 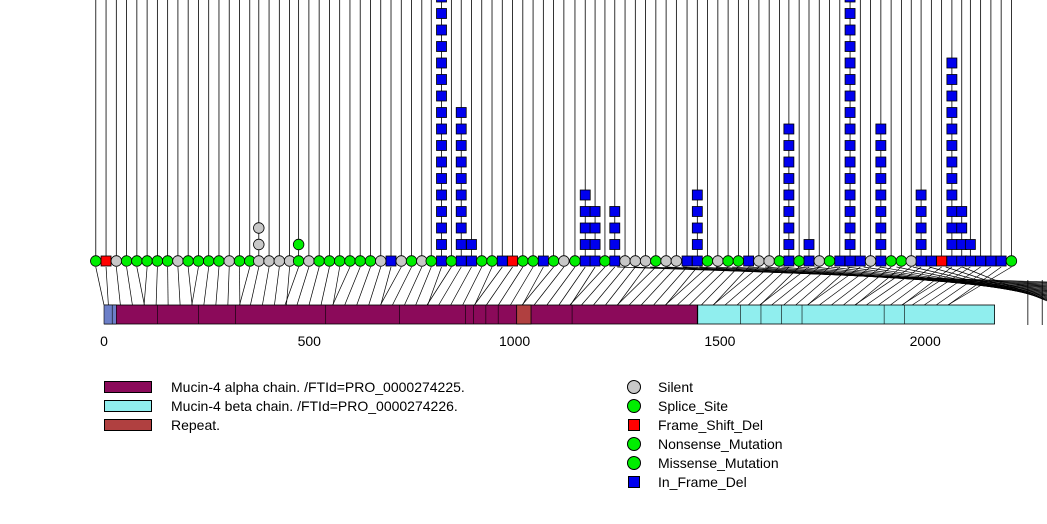 I want to click on legend-label: Nonsense_Mutation, so click(x=720, y=444).